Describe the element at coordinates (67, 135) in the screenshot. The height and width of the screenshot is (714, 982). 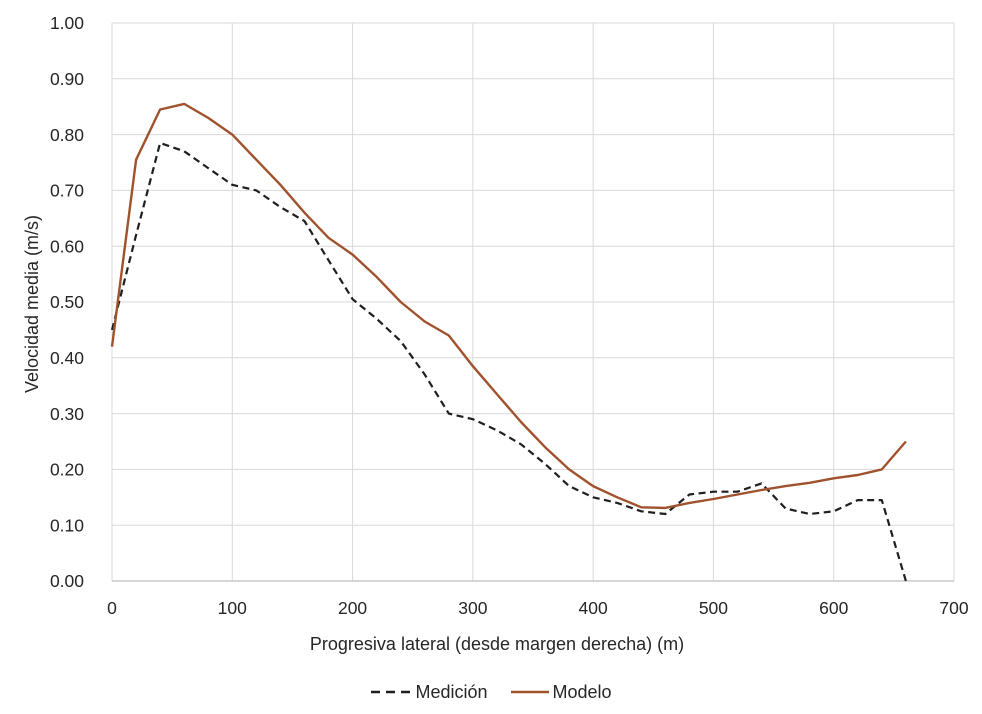
I see `y-tick-label: 0.80` at that location.